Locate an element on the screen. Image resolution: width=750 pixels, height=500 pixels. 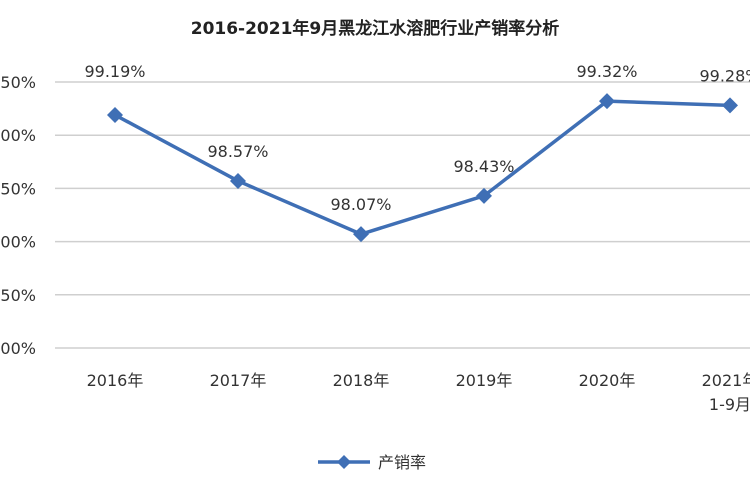
data-label: 99.19% is located at coordinates (114, 71).